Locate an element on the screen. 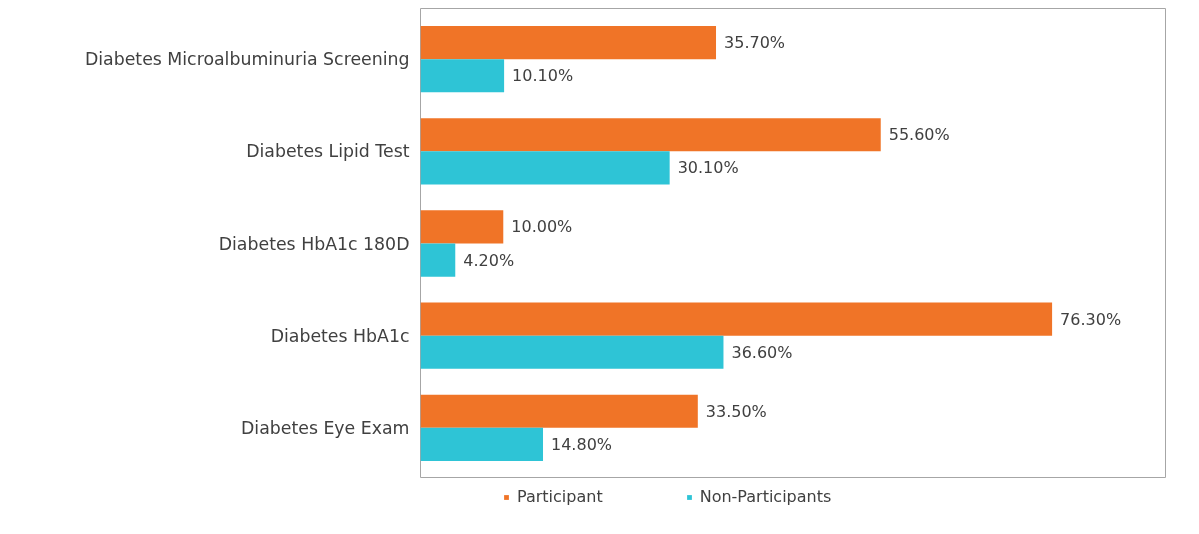 Image resolution: width=1199 pixels, height=534 pixels. data-label: 30.10% is located at coordinates (708, 168).